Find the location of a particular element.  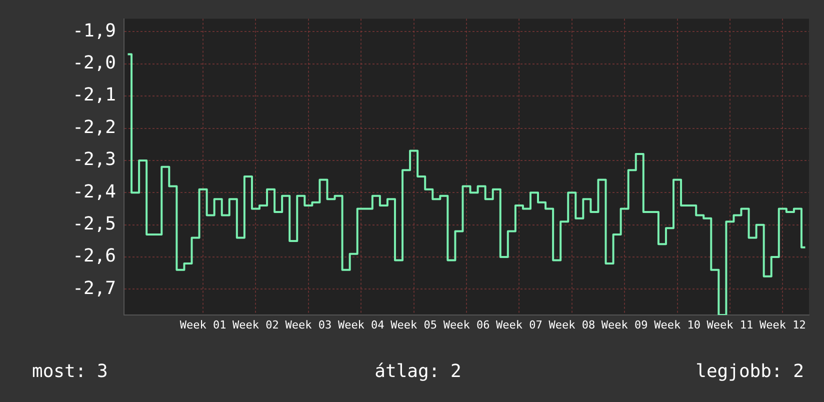

y-tick-label: -2,1 is located at coordinates (94, 95).